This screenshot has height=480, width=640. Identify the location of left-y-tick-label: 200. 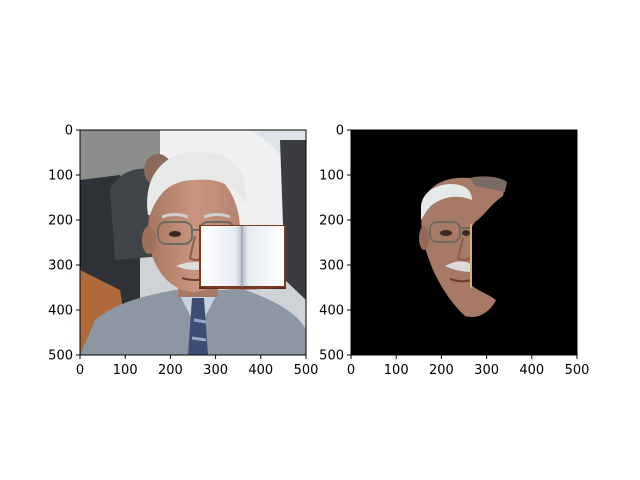
(60, 221).